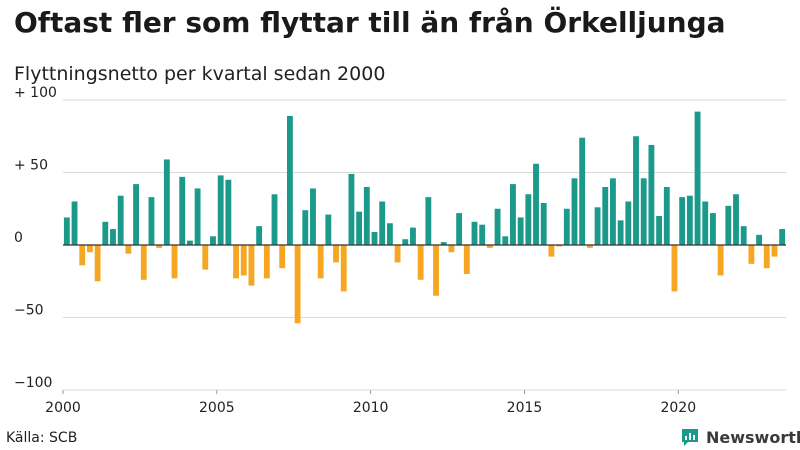  I want to click on newsworthy-logo-icon, so click(690, 437).